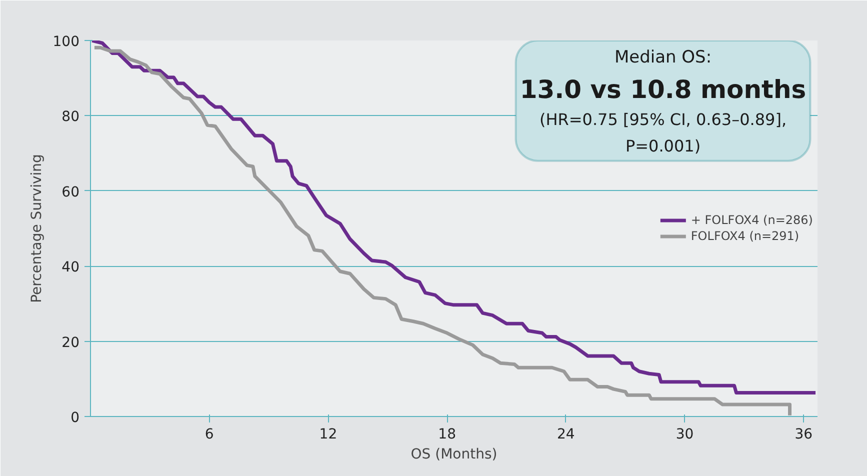 This screenshot has width=867, height=476. I want to click on annotation: Median OS:, so click(663, 57).